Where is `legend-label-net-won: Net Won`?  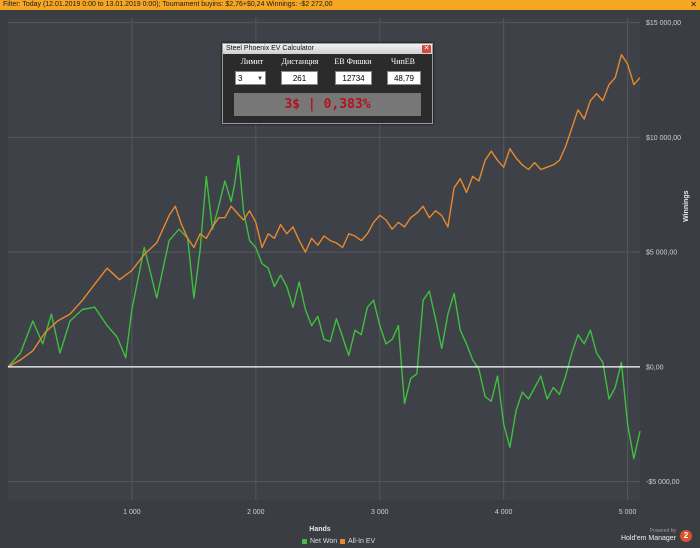 legend-label-net-won: Net Won is located at coordinates (324, 541).